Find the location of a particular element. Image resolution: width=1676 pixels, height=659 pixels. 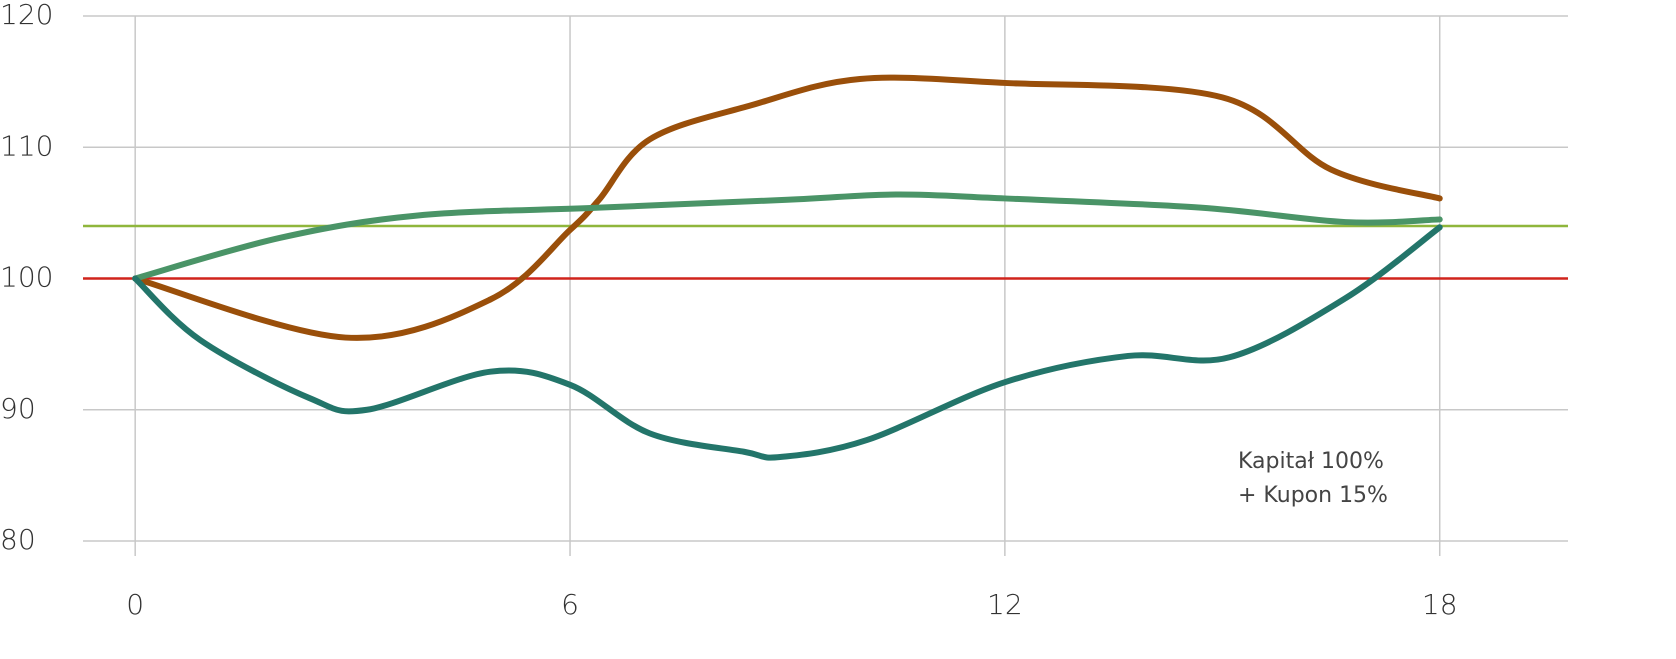

x-tick-label: 12 is located at coordinates (1005, 604).